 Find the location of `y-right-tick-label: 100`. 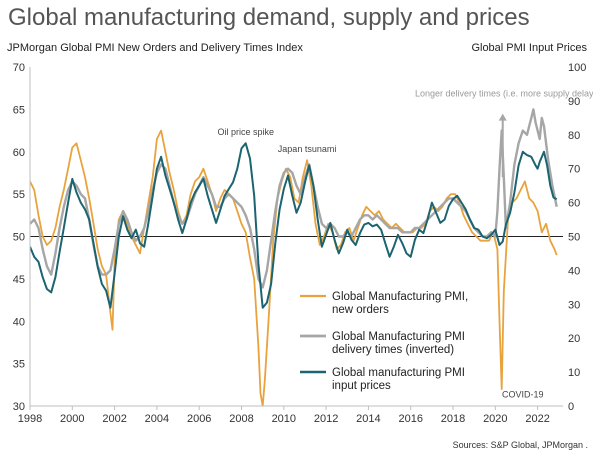

y-right-tick-label: 100 is located at coordinates (577, 68).